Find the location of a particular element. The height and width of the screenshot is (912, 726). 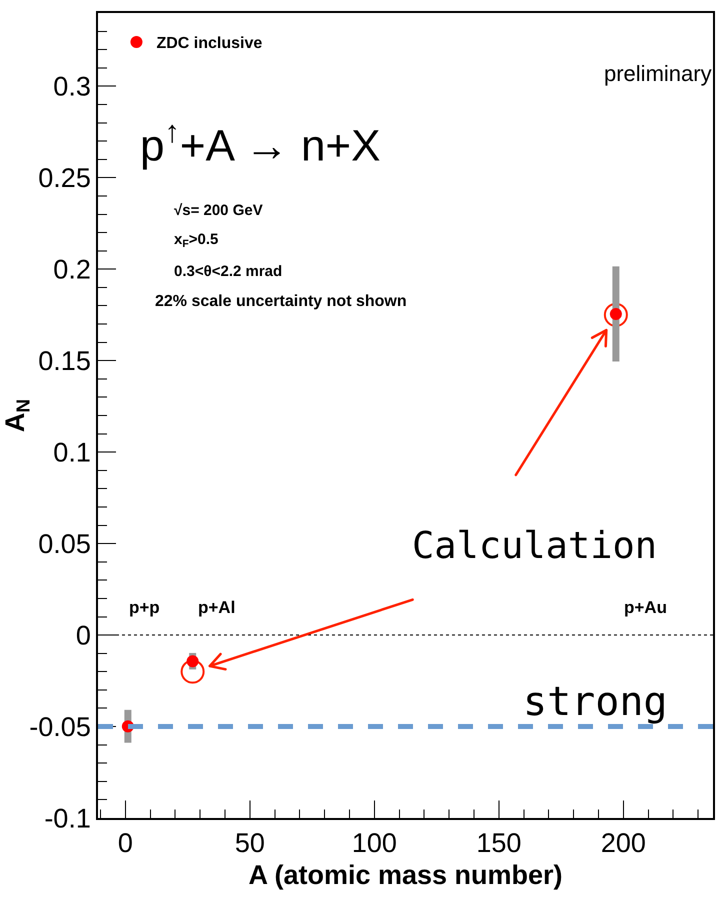

y-tick-label: 0 is located at coordinates (83, 635).